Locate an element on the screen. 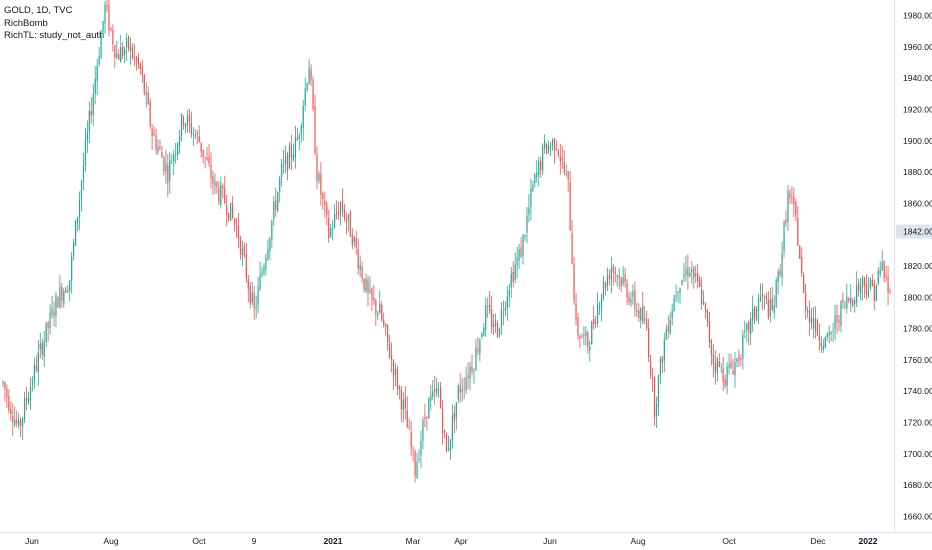 This screenshot has width=932, height=550. time-tick-label: Aug is located at coordinates (110, 541).